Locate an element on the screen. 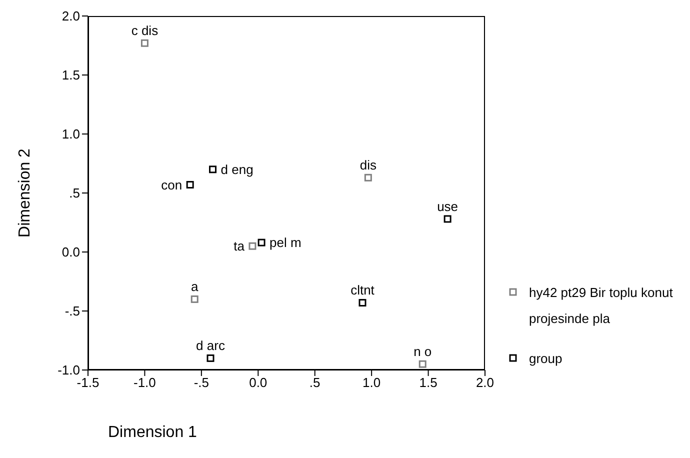 This screenshot has width=690, height=458. annotation: use is located at coordinates (447, 206).